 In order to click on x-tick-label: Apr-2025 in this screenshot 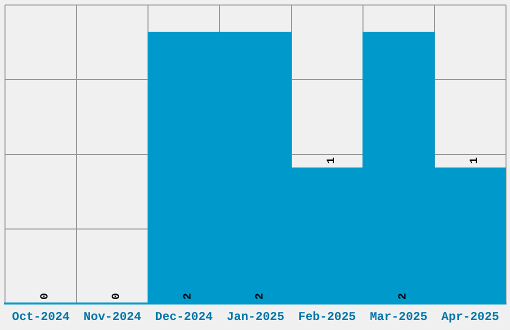, I will do `click(470, 317)`.